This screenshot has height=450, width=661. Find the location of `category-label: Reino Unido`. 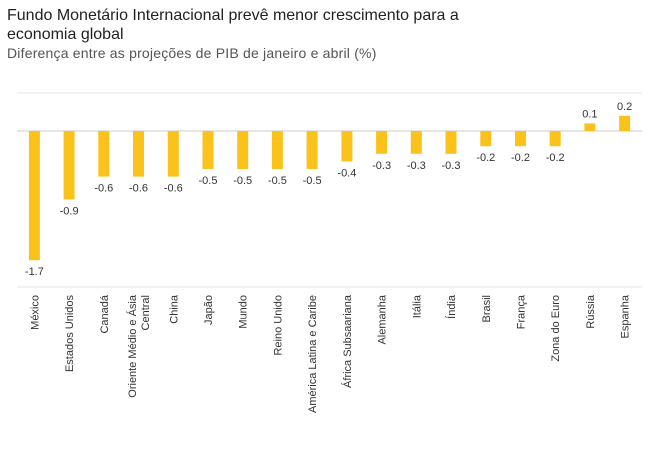

category-label: Reino Unido is located at coordinates (278, 325).